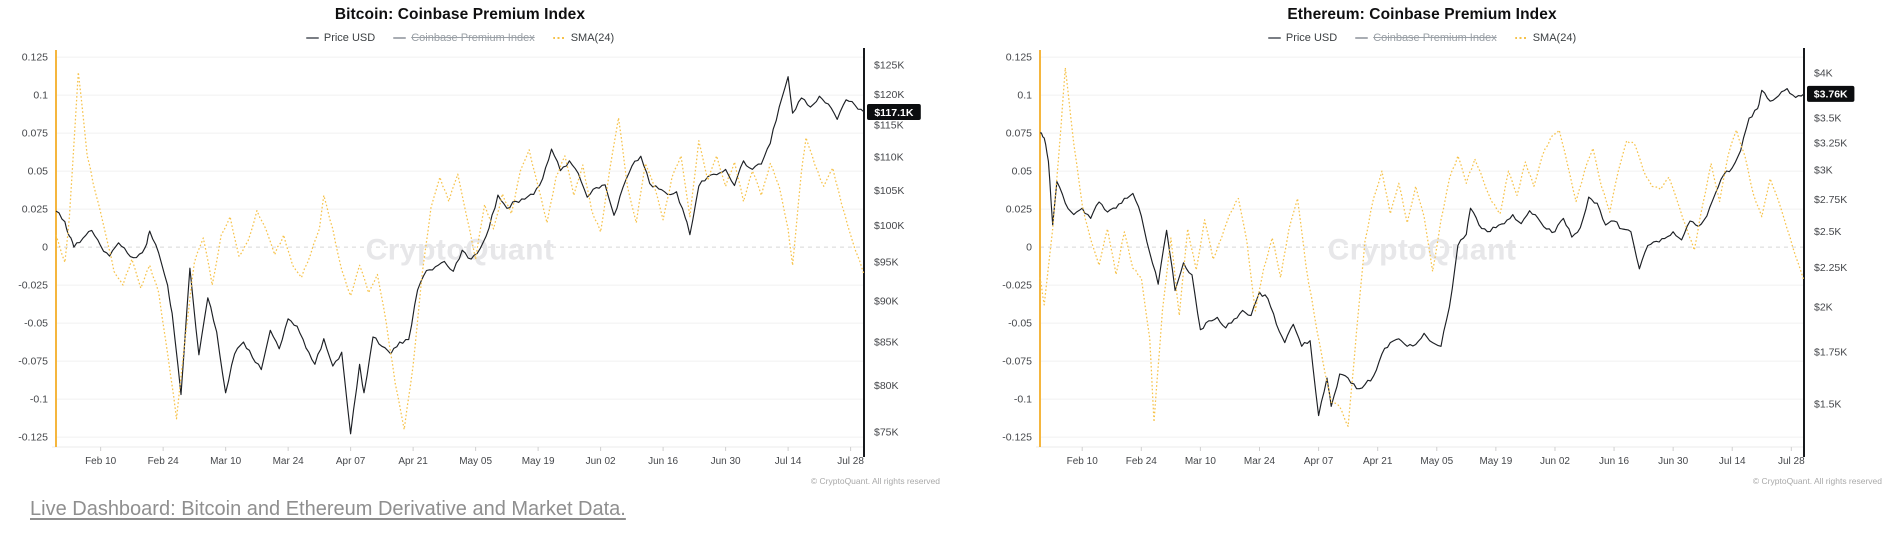  I want to click on price-tick-label: $1.5K, so click(1827, 405).